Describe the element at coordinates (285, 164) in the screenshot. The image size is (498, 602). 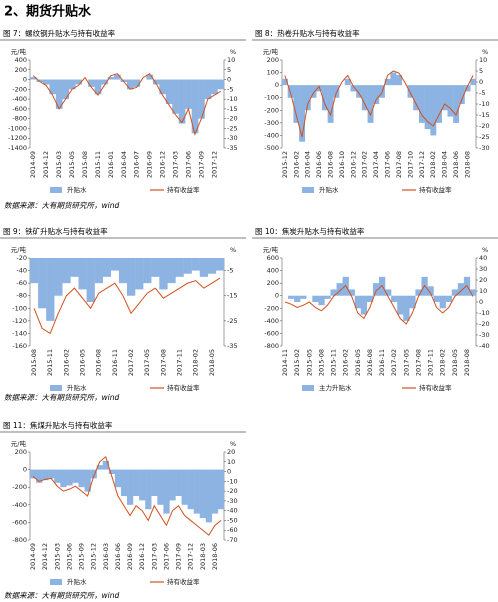
I see `x-tick-label: 2015-12` at that location.